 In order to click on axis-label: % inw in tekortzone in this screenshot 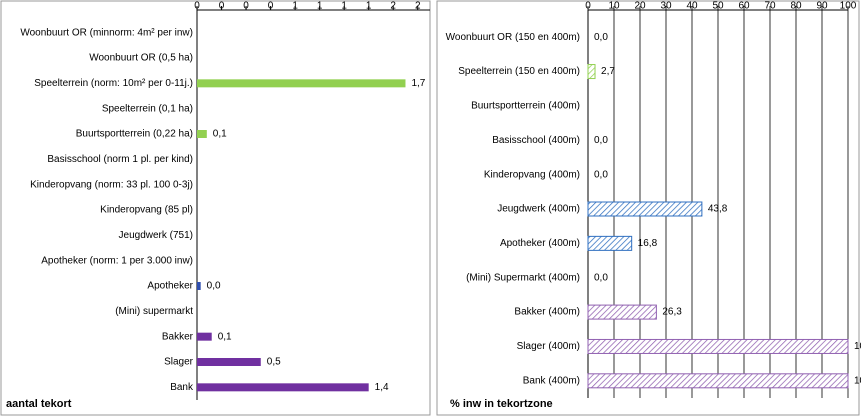, I will do `click(501, 404)`.